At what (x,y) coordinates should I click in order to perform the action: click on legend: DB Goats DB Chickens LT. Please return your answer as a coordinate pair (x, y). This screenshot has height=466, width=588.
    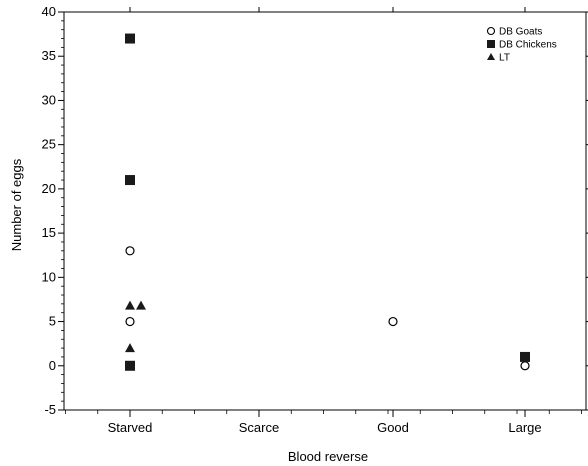
    Looking at the image, I should click on (521, 45).